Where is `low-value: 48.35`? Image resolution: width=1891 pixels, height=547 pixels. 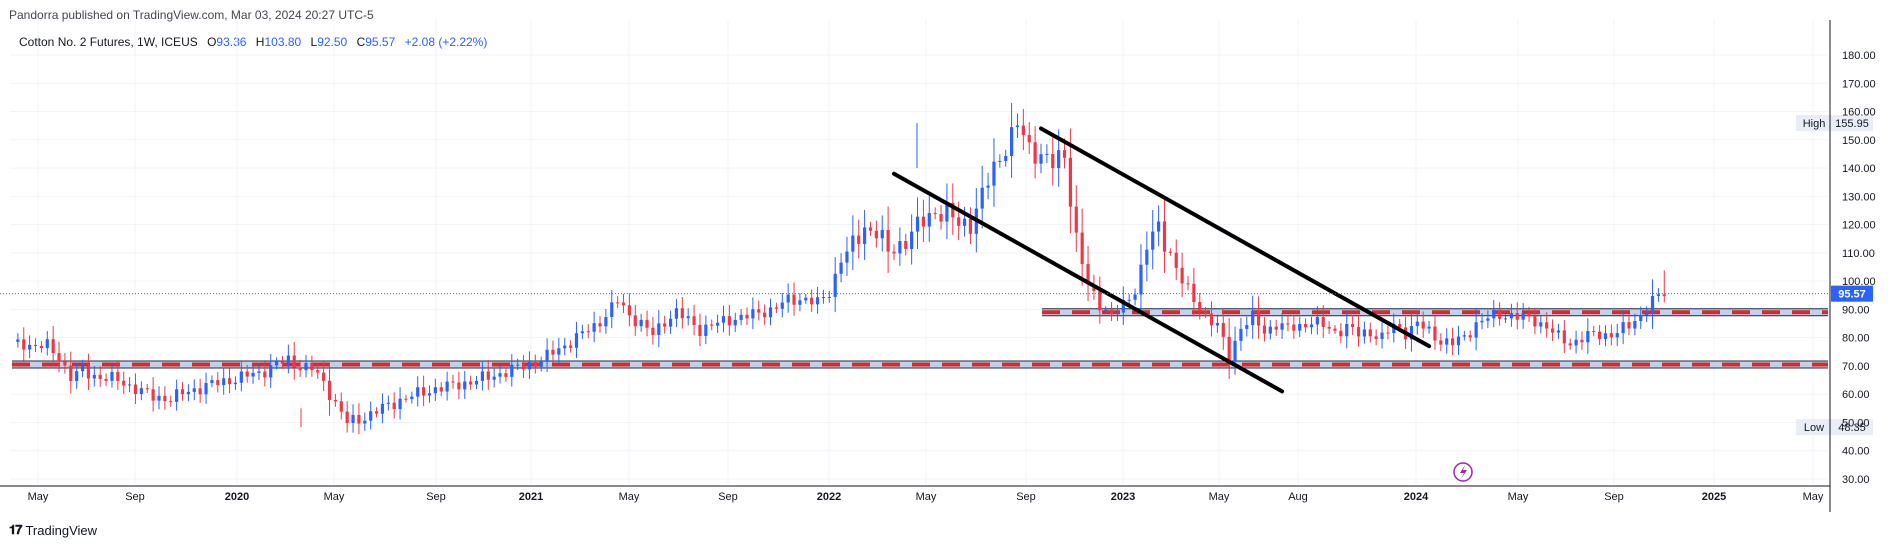
low-value: 48.35 is located at coordinates (1852, 428).